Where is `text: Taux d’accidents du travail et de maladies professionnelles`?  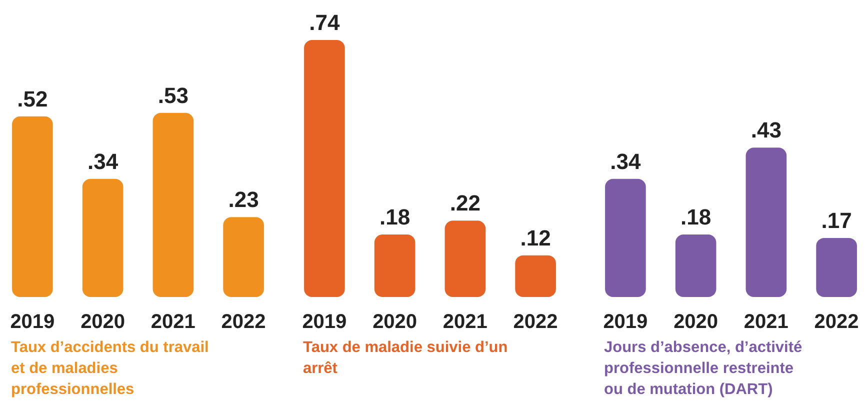 text: Taux d’accidents du travail et de maladies professionnelles is located at coordinates (110, 368).